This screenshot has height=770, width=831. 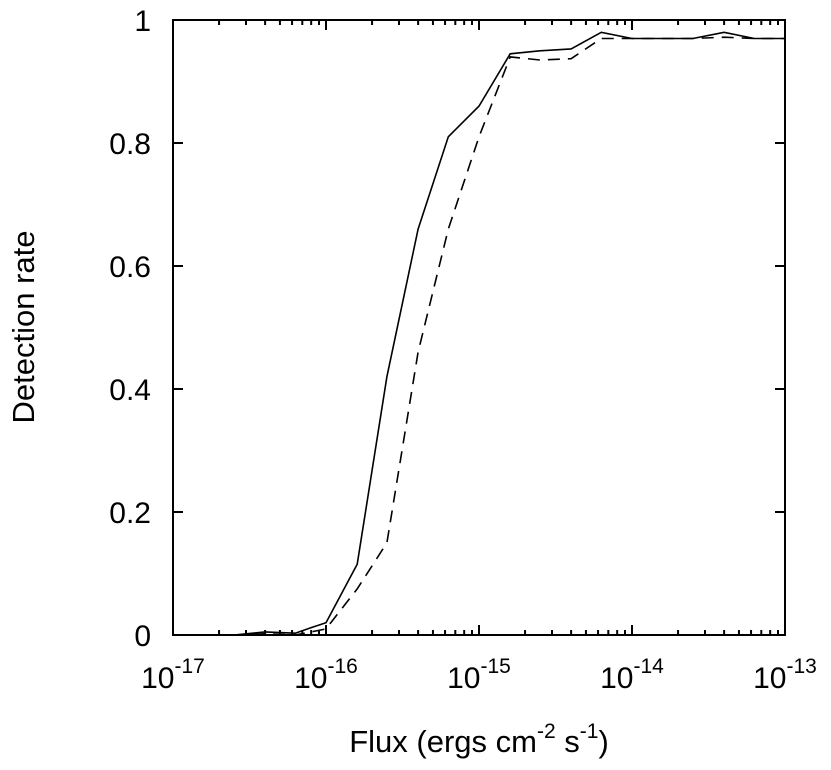 What do you see at coordinates (190, 666) in the screenshot?
I see `x-tick-exponent: -17` at bounding box center [190, 666].